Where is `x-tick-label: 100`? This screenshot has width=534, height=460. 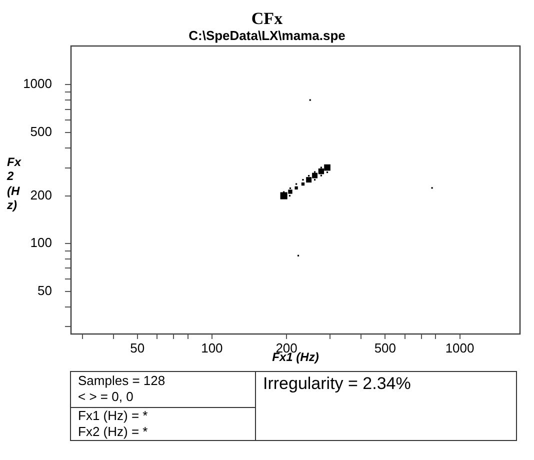 x-tick-label: 100 is located at coordinates (212, 348).